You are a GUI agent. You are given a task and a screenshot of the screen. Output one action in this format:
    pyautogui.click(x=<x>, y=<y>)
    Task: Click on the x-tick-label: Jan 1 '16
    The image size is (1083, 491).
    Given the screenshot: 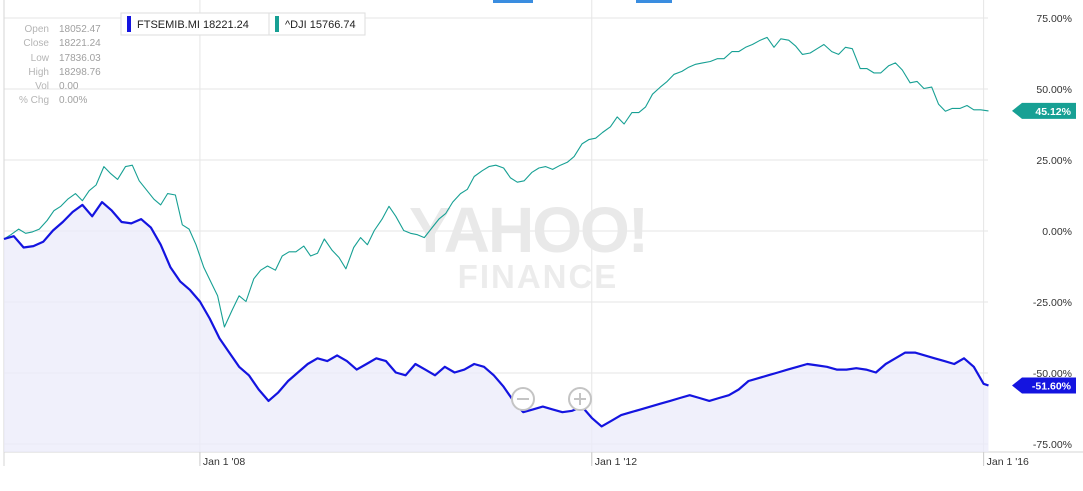 What is the action you would take?
    pyautogui.click(x=1008, y=462)
    